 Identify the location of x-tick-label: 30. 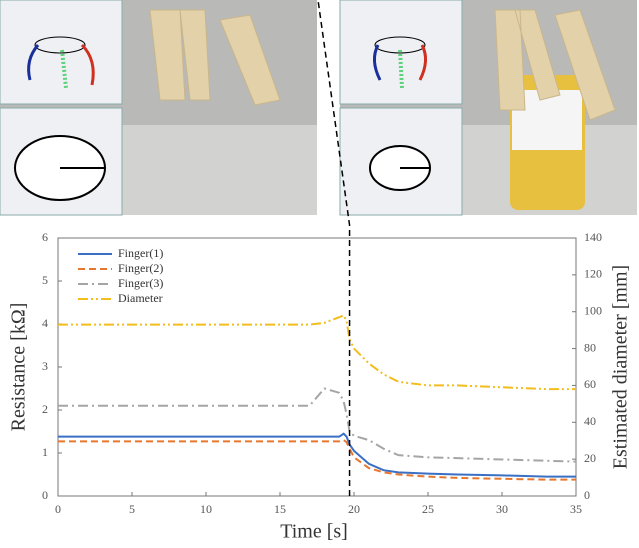
(502, 509).